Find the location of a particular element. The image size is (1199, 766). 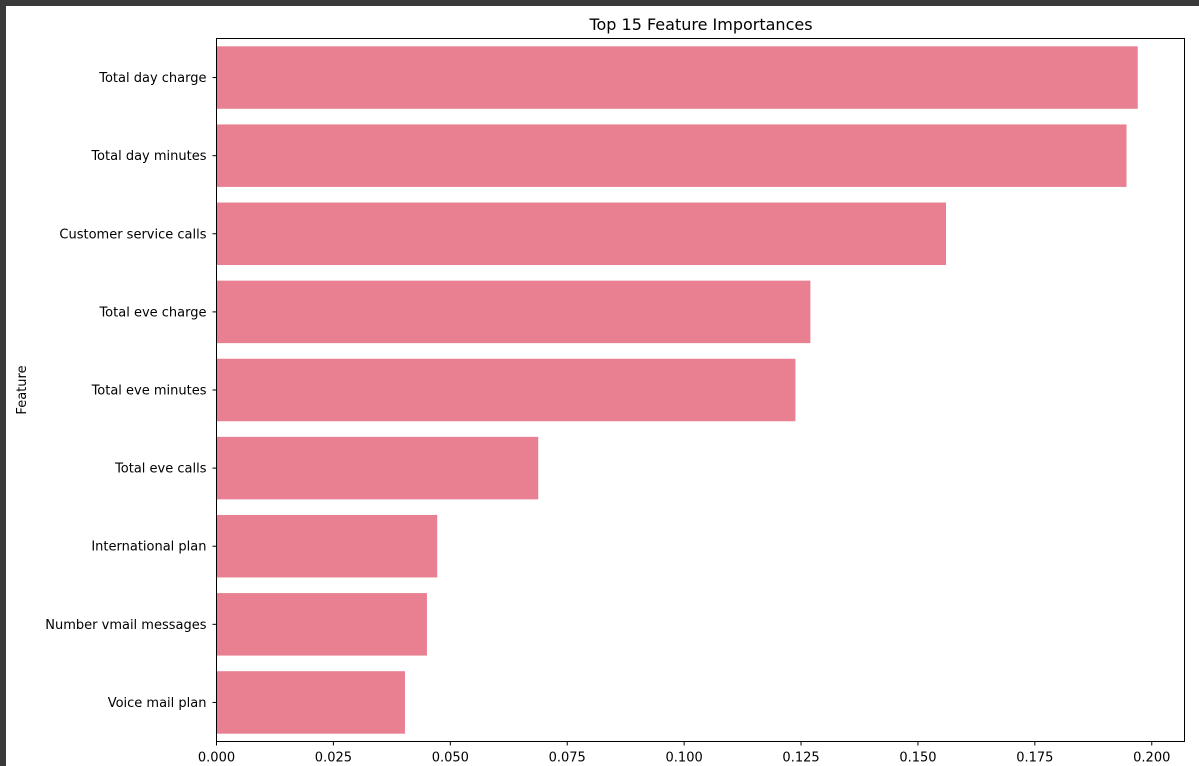

x-tick-label: 0.050 is located at coordinates (450, 758).